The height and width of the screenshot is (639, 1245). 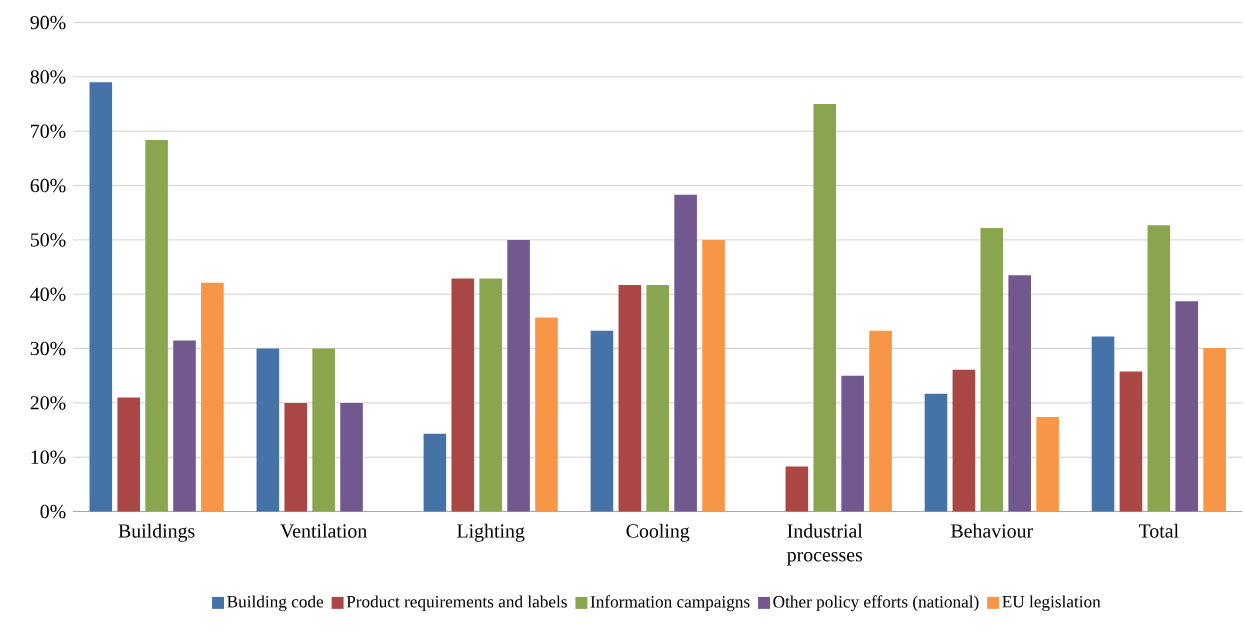 What do you see at coordinates (48, 348) in the screenshot?
I see `y-tick-label: 30%` at bounding box center [48, 348].